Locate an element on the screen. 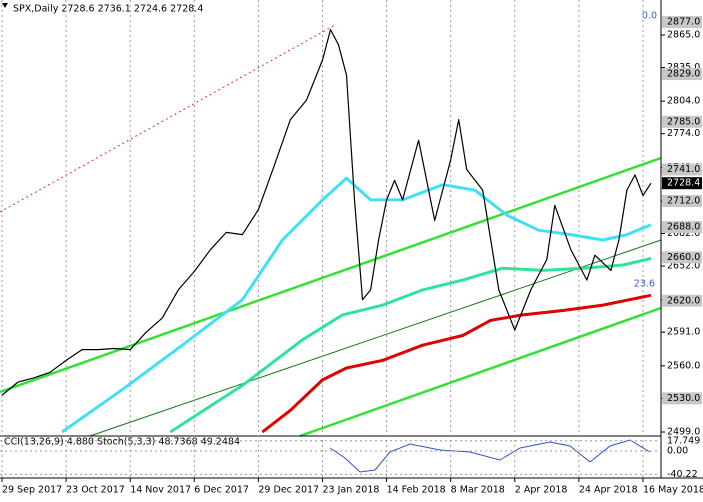  level-label: 2688.0 is located at coordinates (683, 227).